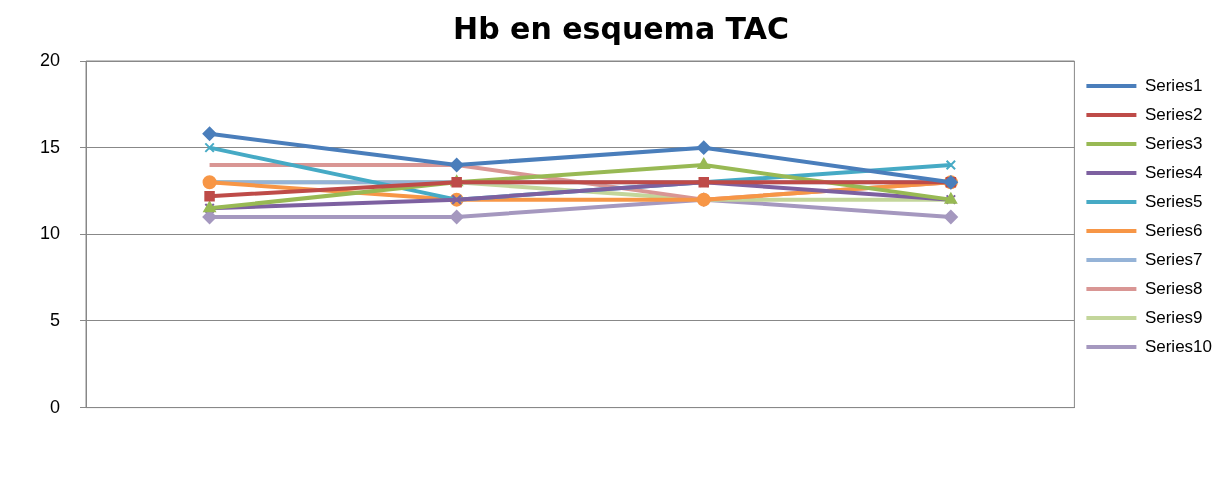 The image size is (1232, 478). I want to click on legend-label: Series2, so click(1173, 114).